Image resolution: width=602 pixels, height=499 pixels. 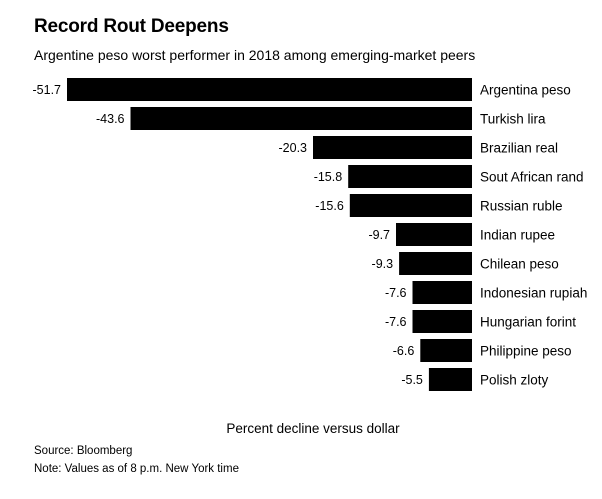 I want to click on category-label: Indian rupee, so click(x=517, y=235).